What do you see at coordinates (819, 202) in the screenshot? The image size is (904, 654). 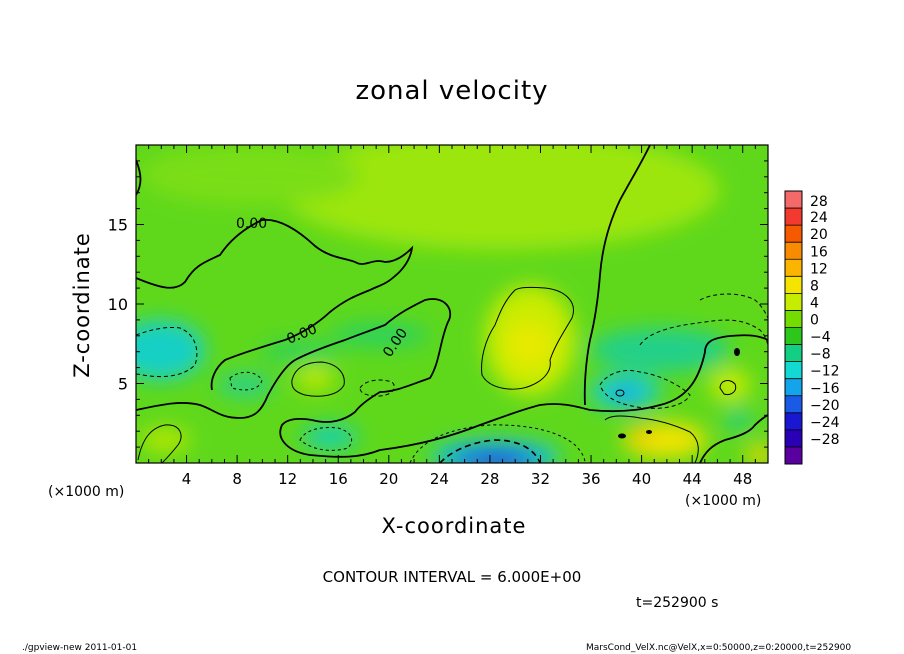 I see `colorbar-label: 28` at bounding box center [819, 202].